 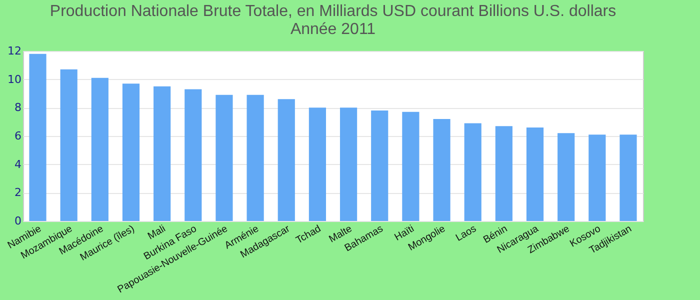 What do you see at coordinates (466, 234) in the screenshot?
I see `x-tick-label: Laos` at bounding box center [466, 234].